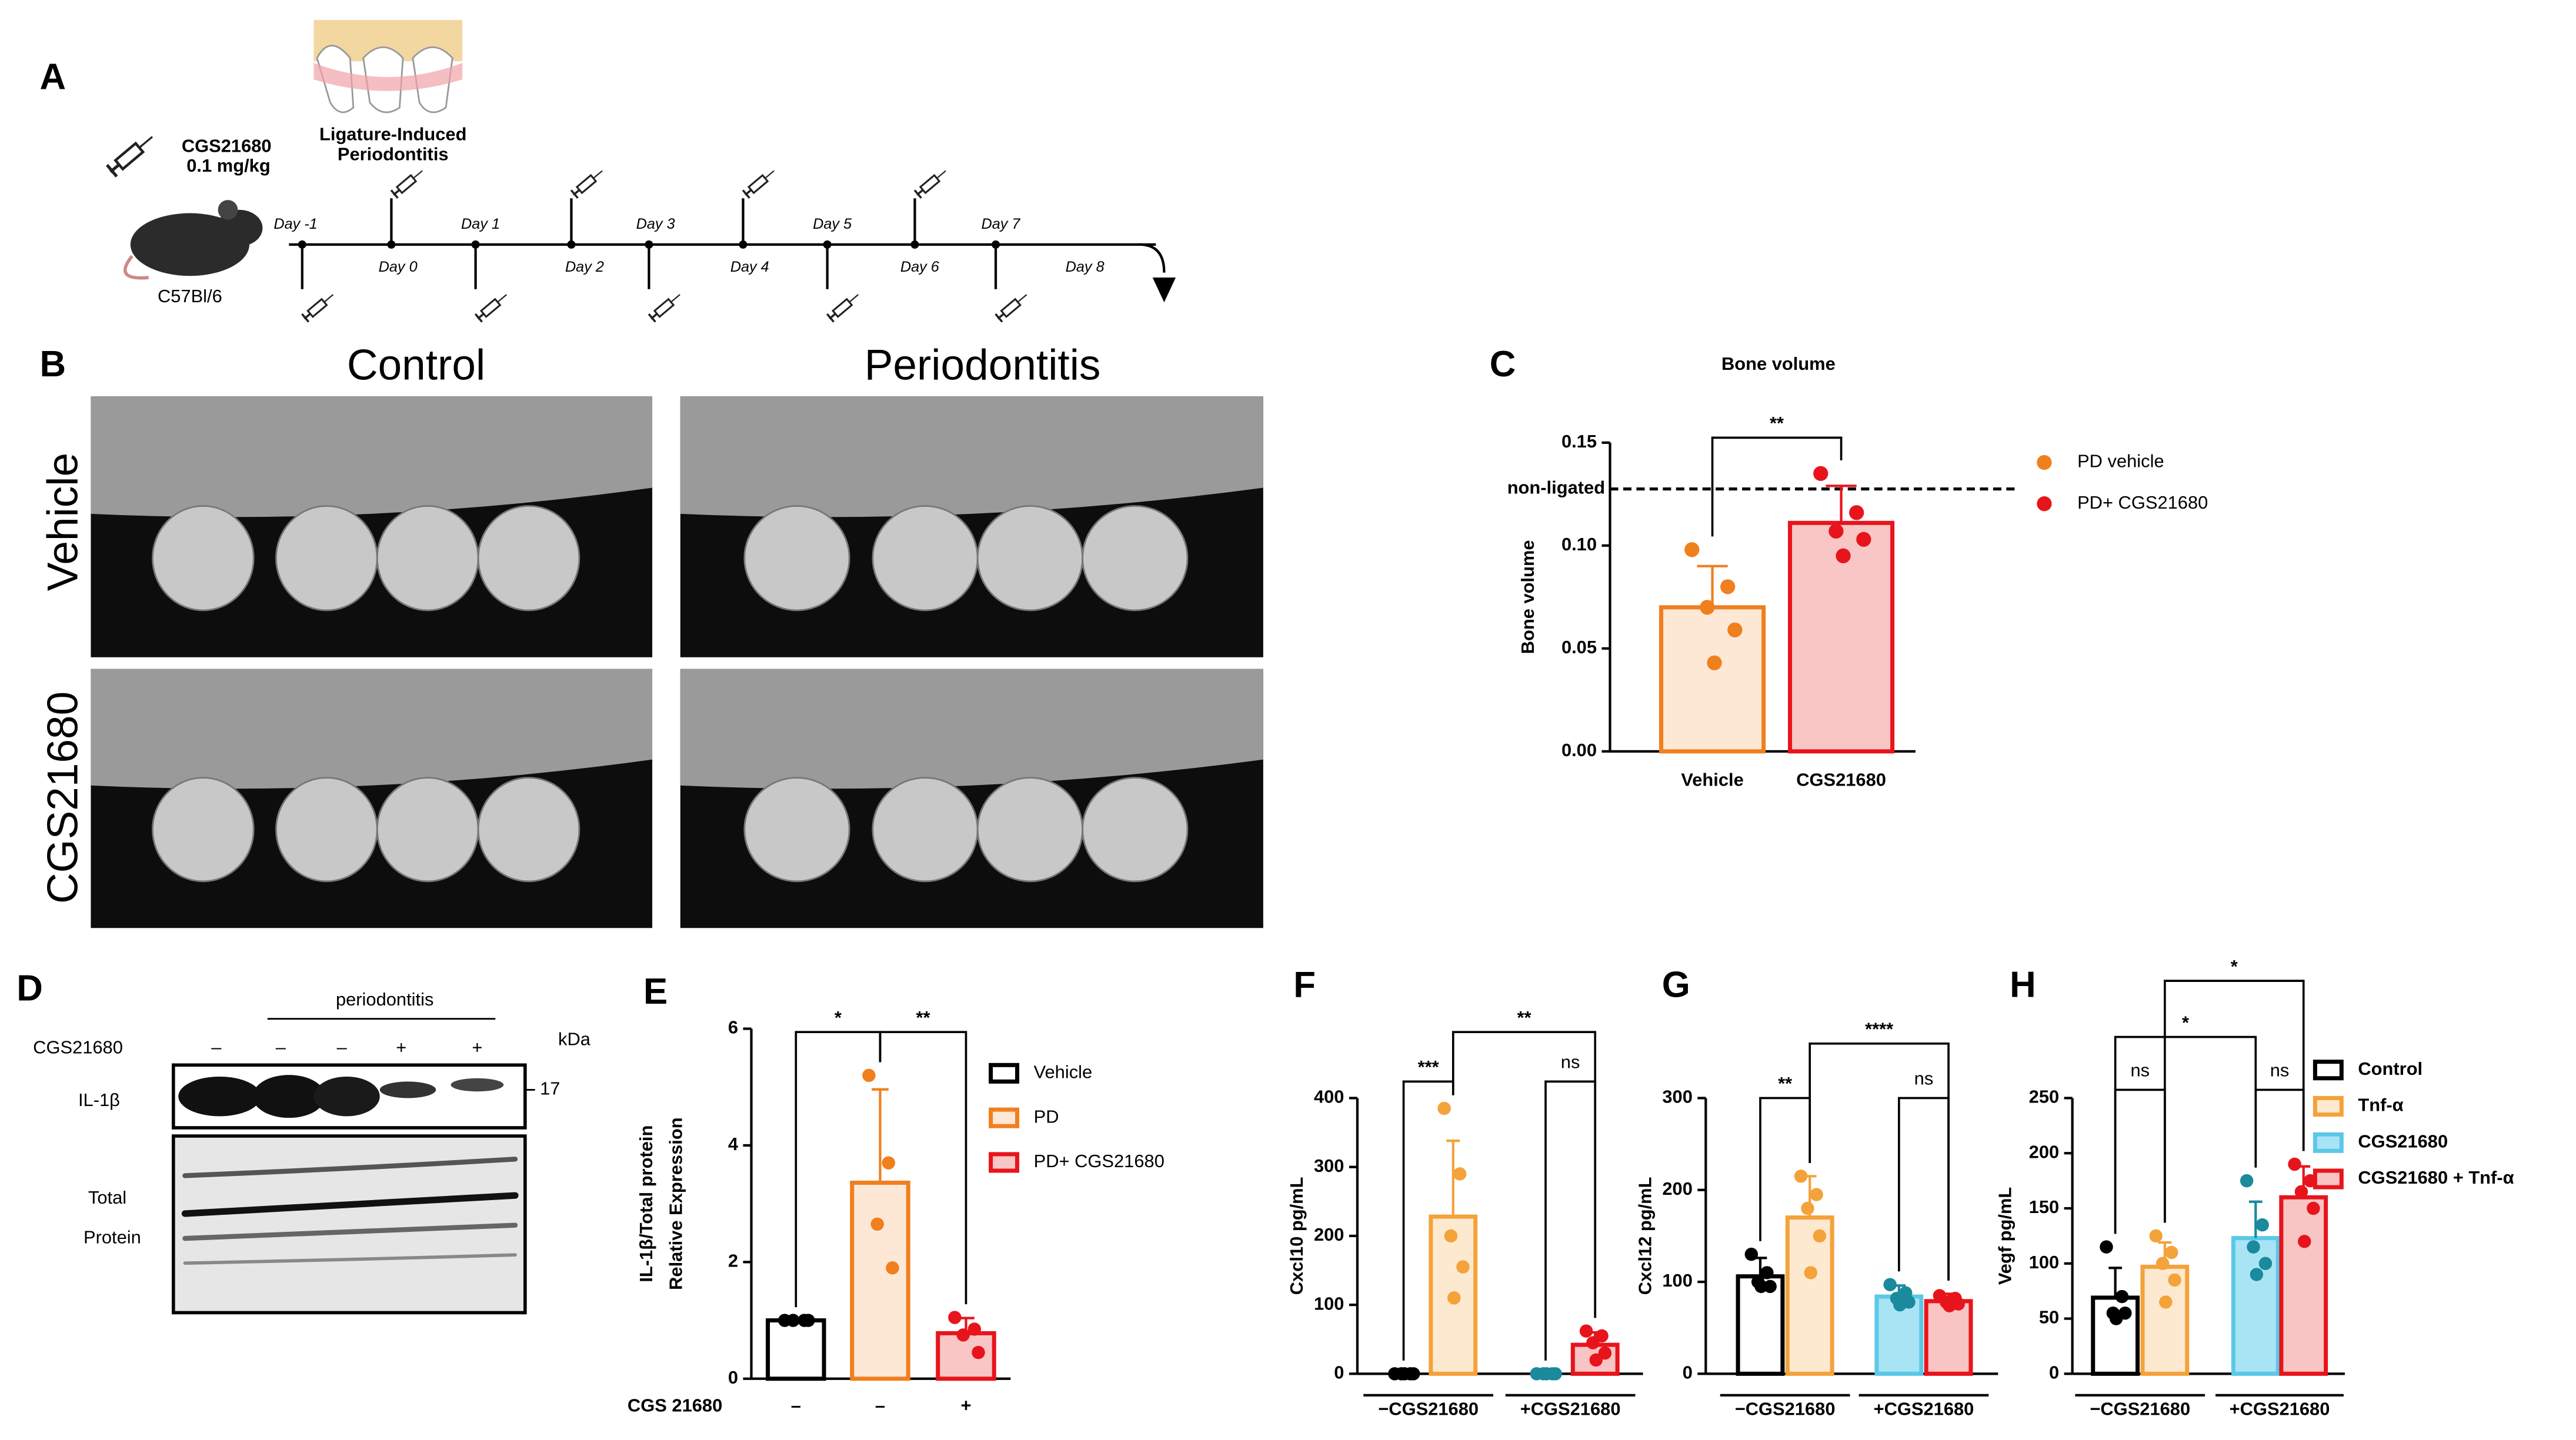 The height and width of the screenshot is (1440, 2576). I want to click on day-label: Day 4, so click(749, 267).